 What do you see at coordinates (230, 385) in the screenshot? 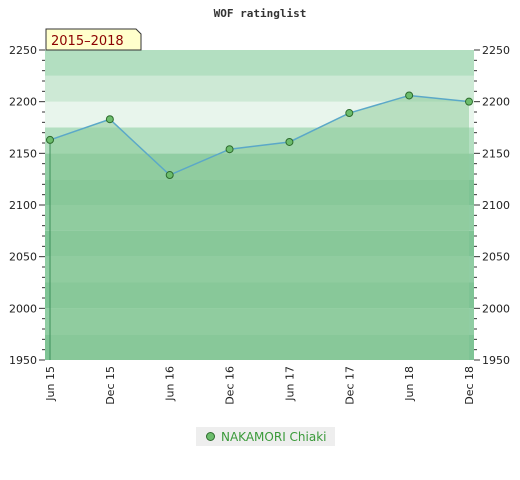
I see `x-tick-label: Dec 16` at bounding box center [230, 385].